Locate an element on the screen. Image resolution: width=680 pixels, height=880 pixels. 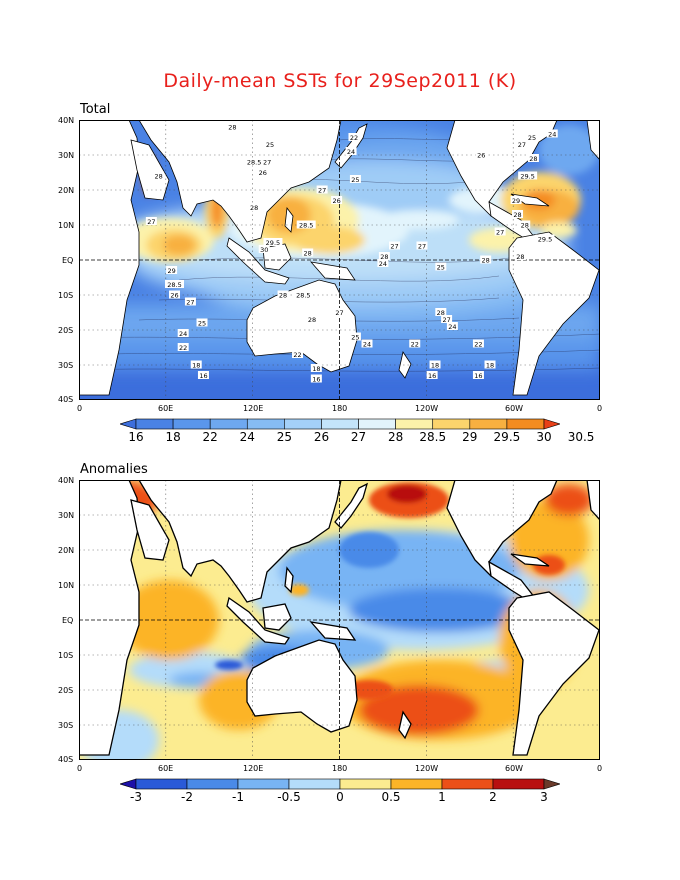
contour-label: 30 is located at coordinates (264, 249).